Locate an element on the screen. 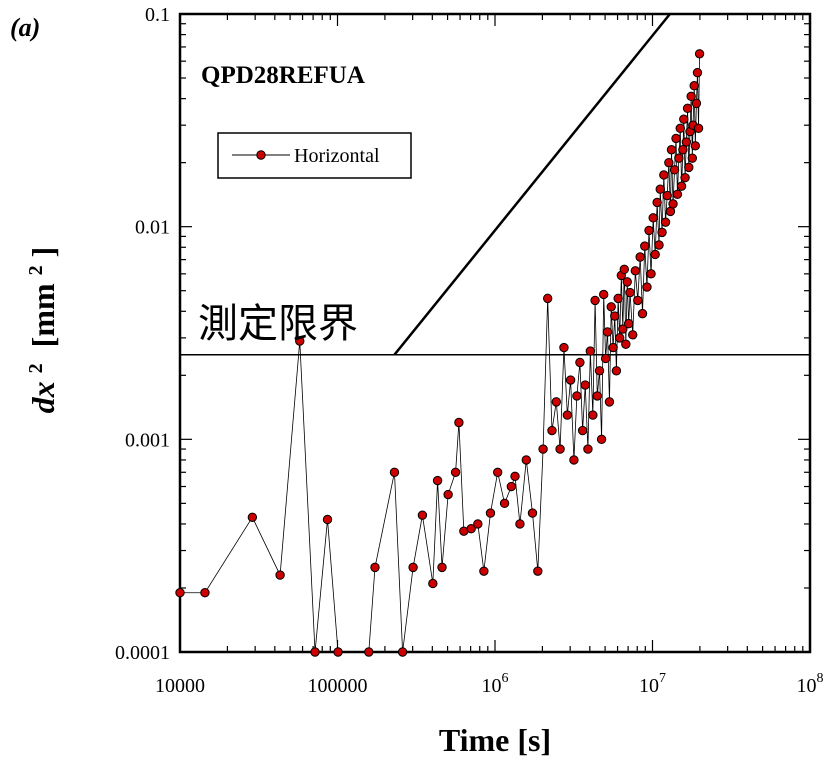 This screenshot has height=762, width=831. y-axis-label-unit-close: ] is located at coordinates (43, 252).